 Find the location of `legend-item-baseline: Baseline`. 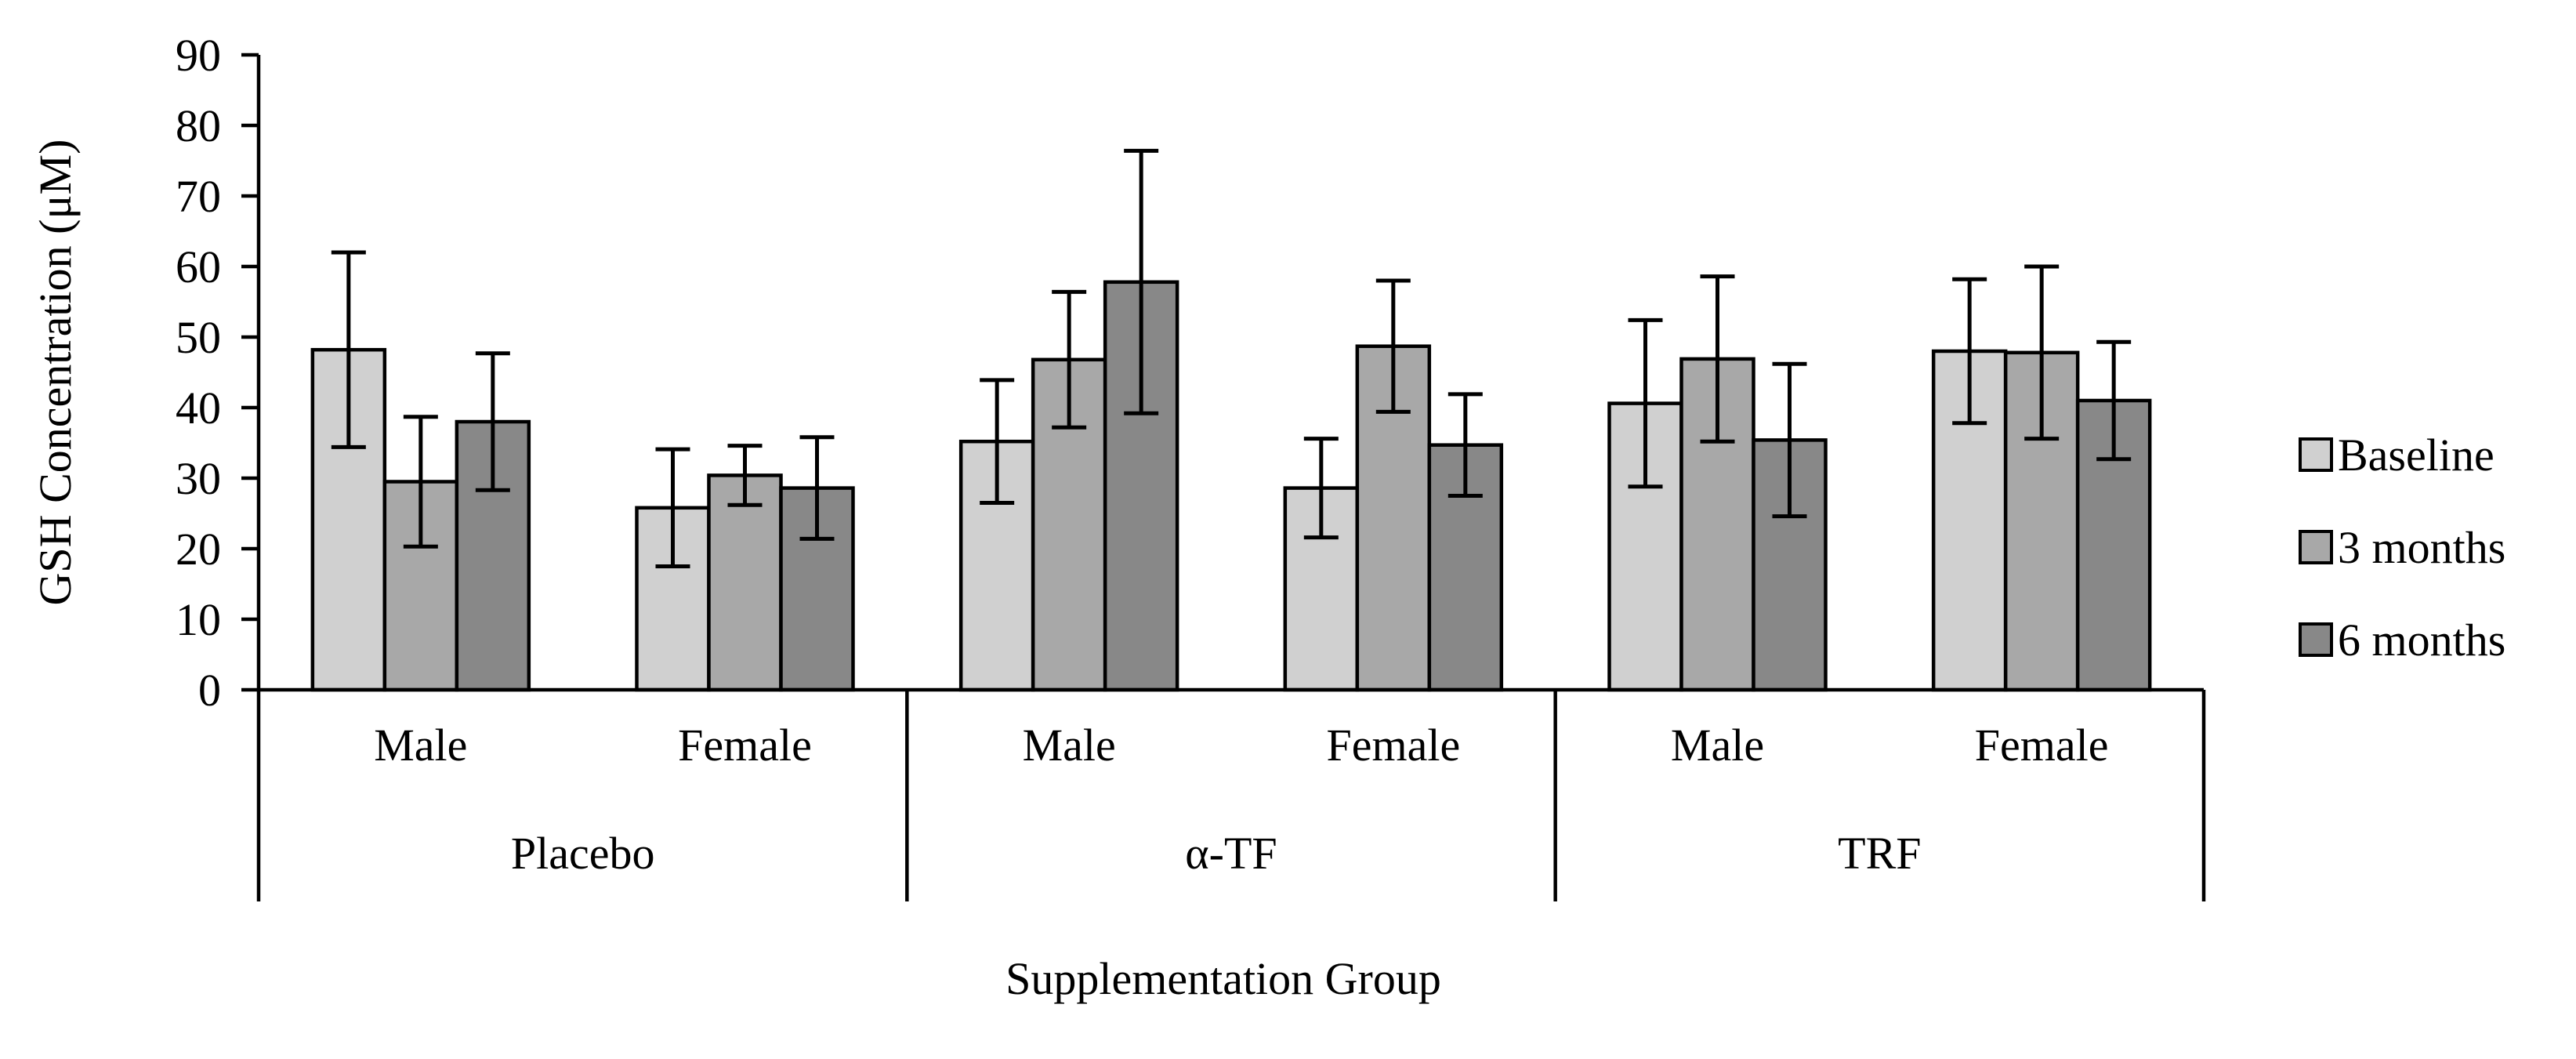

legend-item-baseline: Baseline is located at coordinates (2396, 455).